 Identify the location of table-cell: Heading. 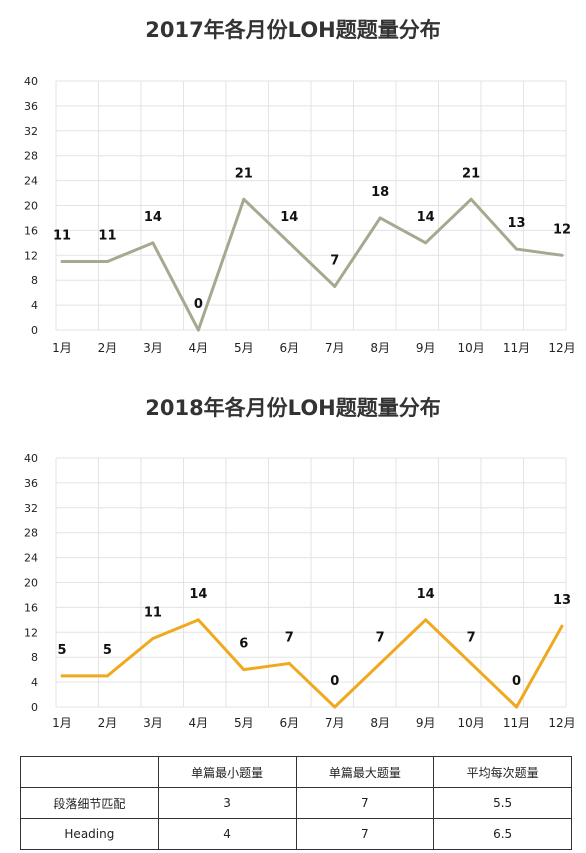
(89, 834).